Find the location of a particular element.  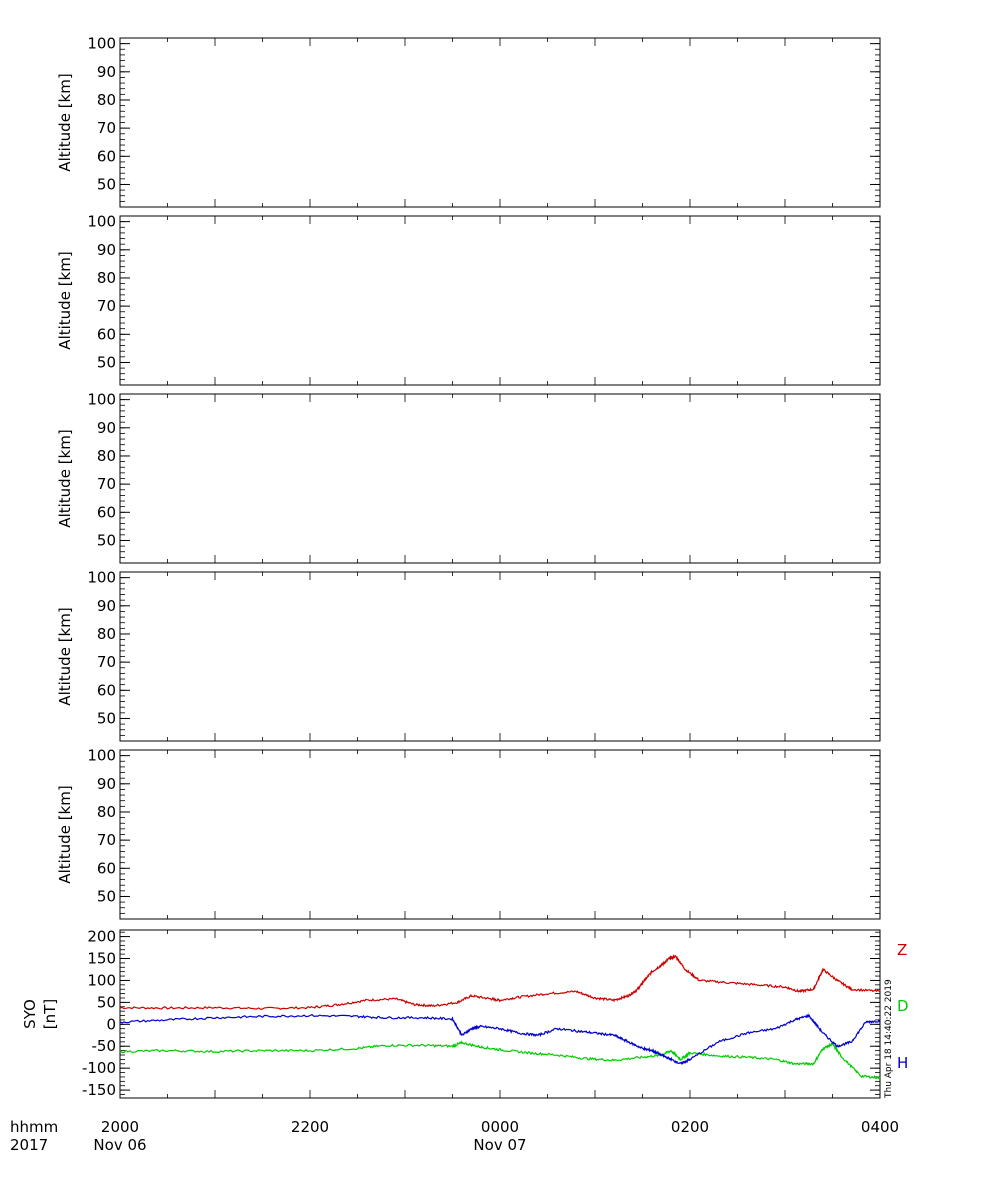

y-tick-label: -50 is located at coordinates (104, 1046).